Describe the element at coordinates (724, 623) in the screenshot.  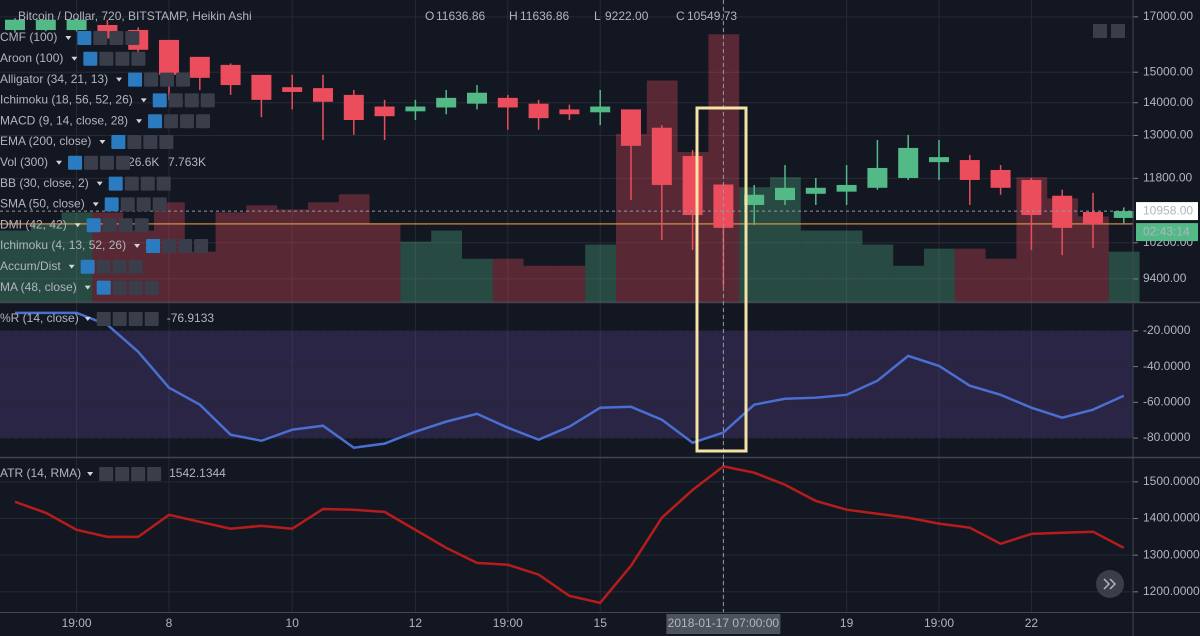
I see `x-tick-label: 2018-01-17 07:00:00` at that location.